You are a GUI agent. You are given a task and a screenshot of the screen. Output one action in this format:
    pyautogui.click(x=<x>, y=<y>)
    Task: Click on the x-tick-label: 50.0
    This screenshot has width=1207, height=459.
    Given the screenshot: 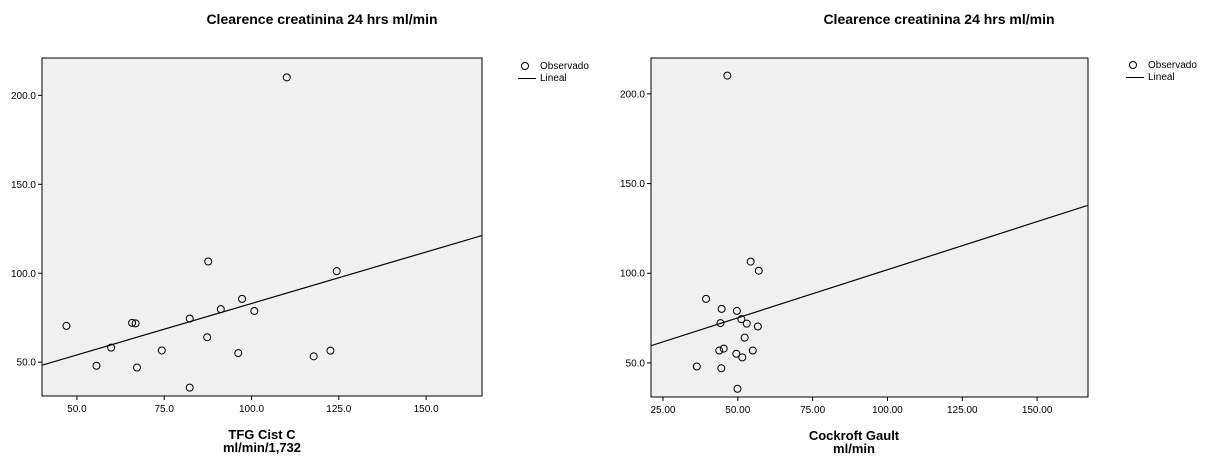 What is the action you would take?
    pyautogui.click(x=77, y=409)
    